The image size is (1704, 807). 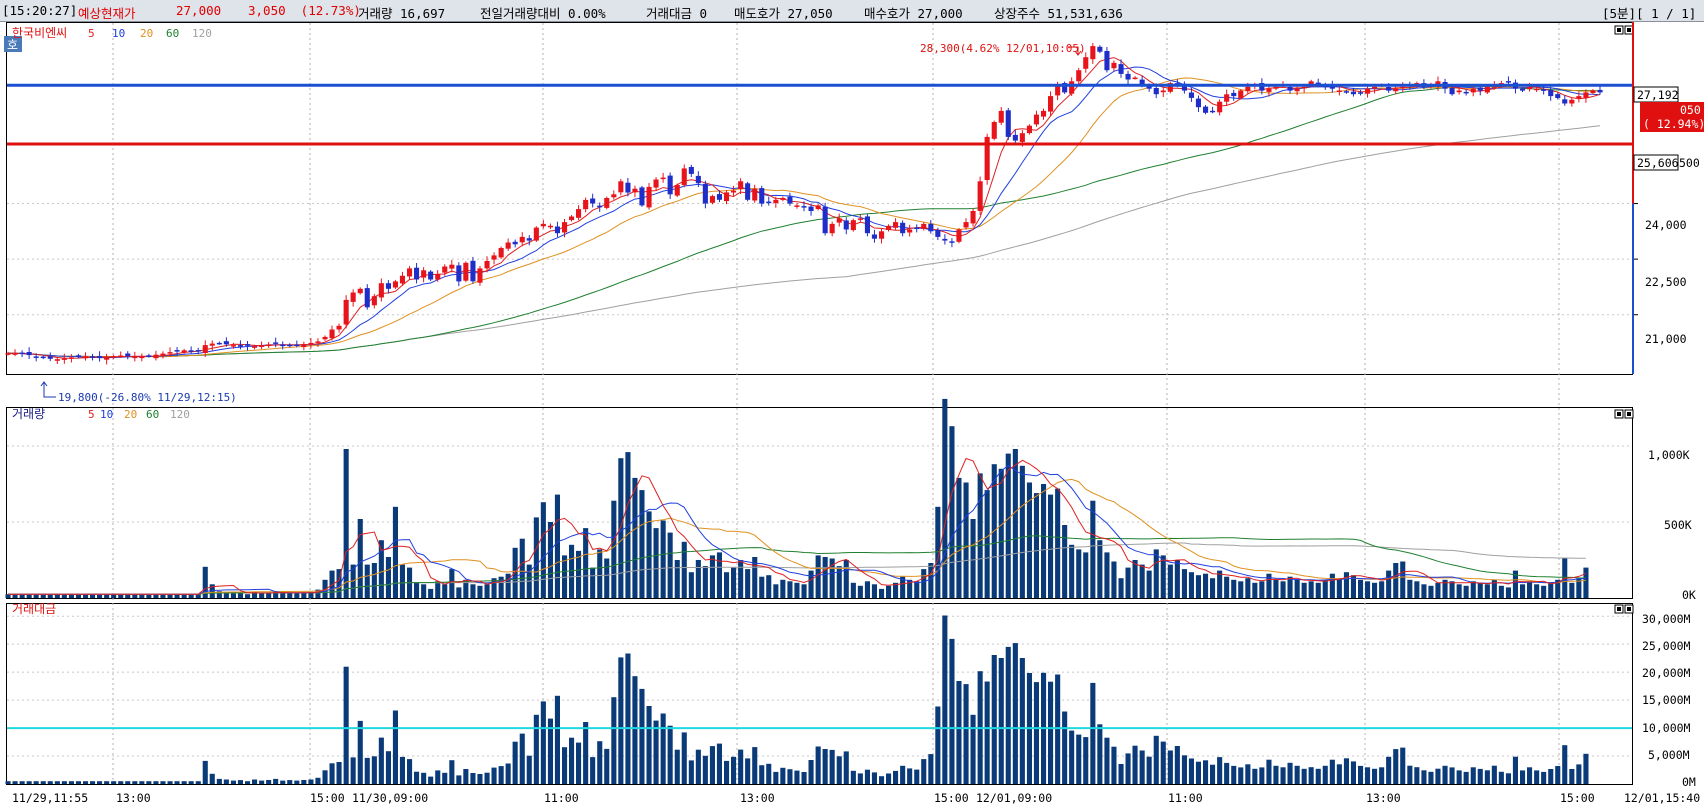 What do you see at coordinates (1649, 13) in the screenshot?
I see `period-selector: [5분][ 1 / 1]` at bounding box center [1649, 13].